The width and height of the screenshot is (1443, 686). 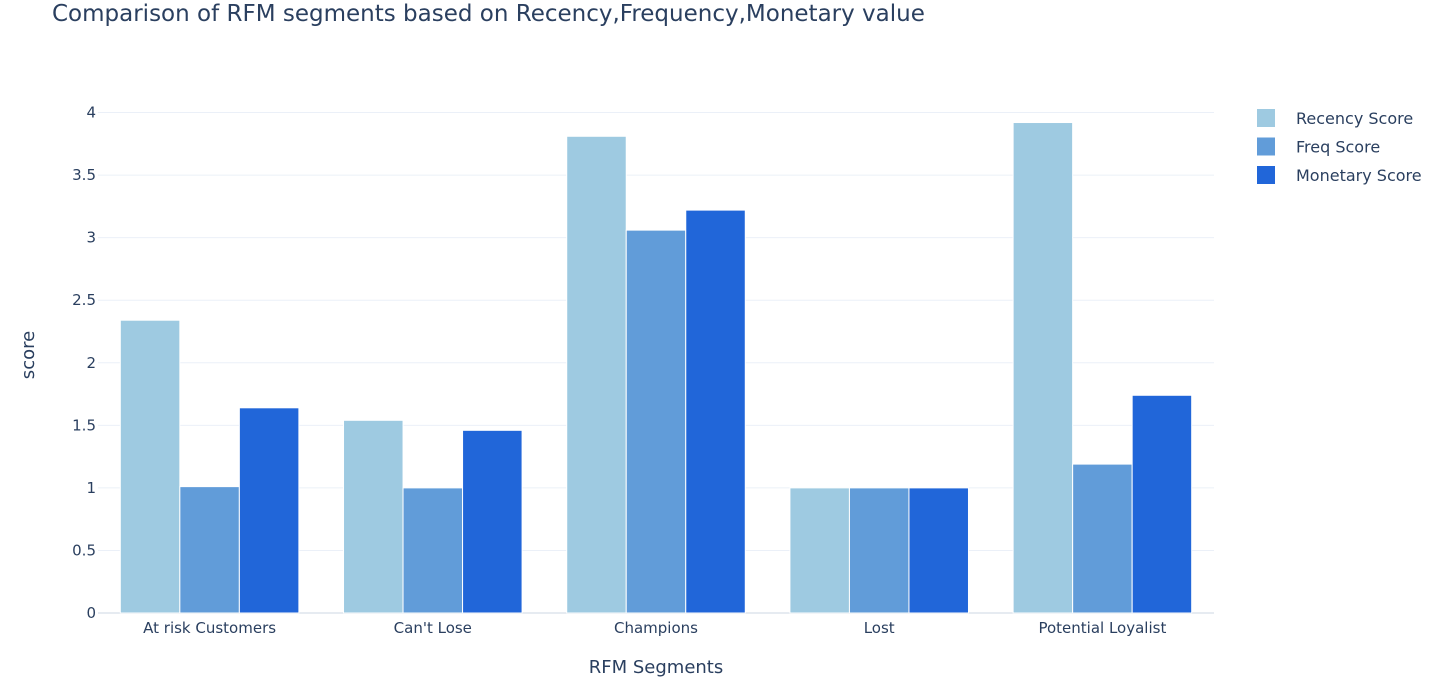 What do you see at coordinates (91, 613) in the screenshot?
I see `y-tick-label: 0` at bounding box center [91, 613].